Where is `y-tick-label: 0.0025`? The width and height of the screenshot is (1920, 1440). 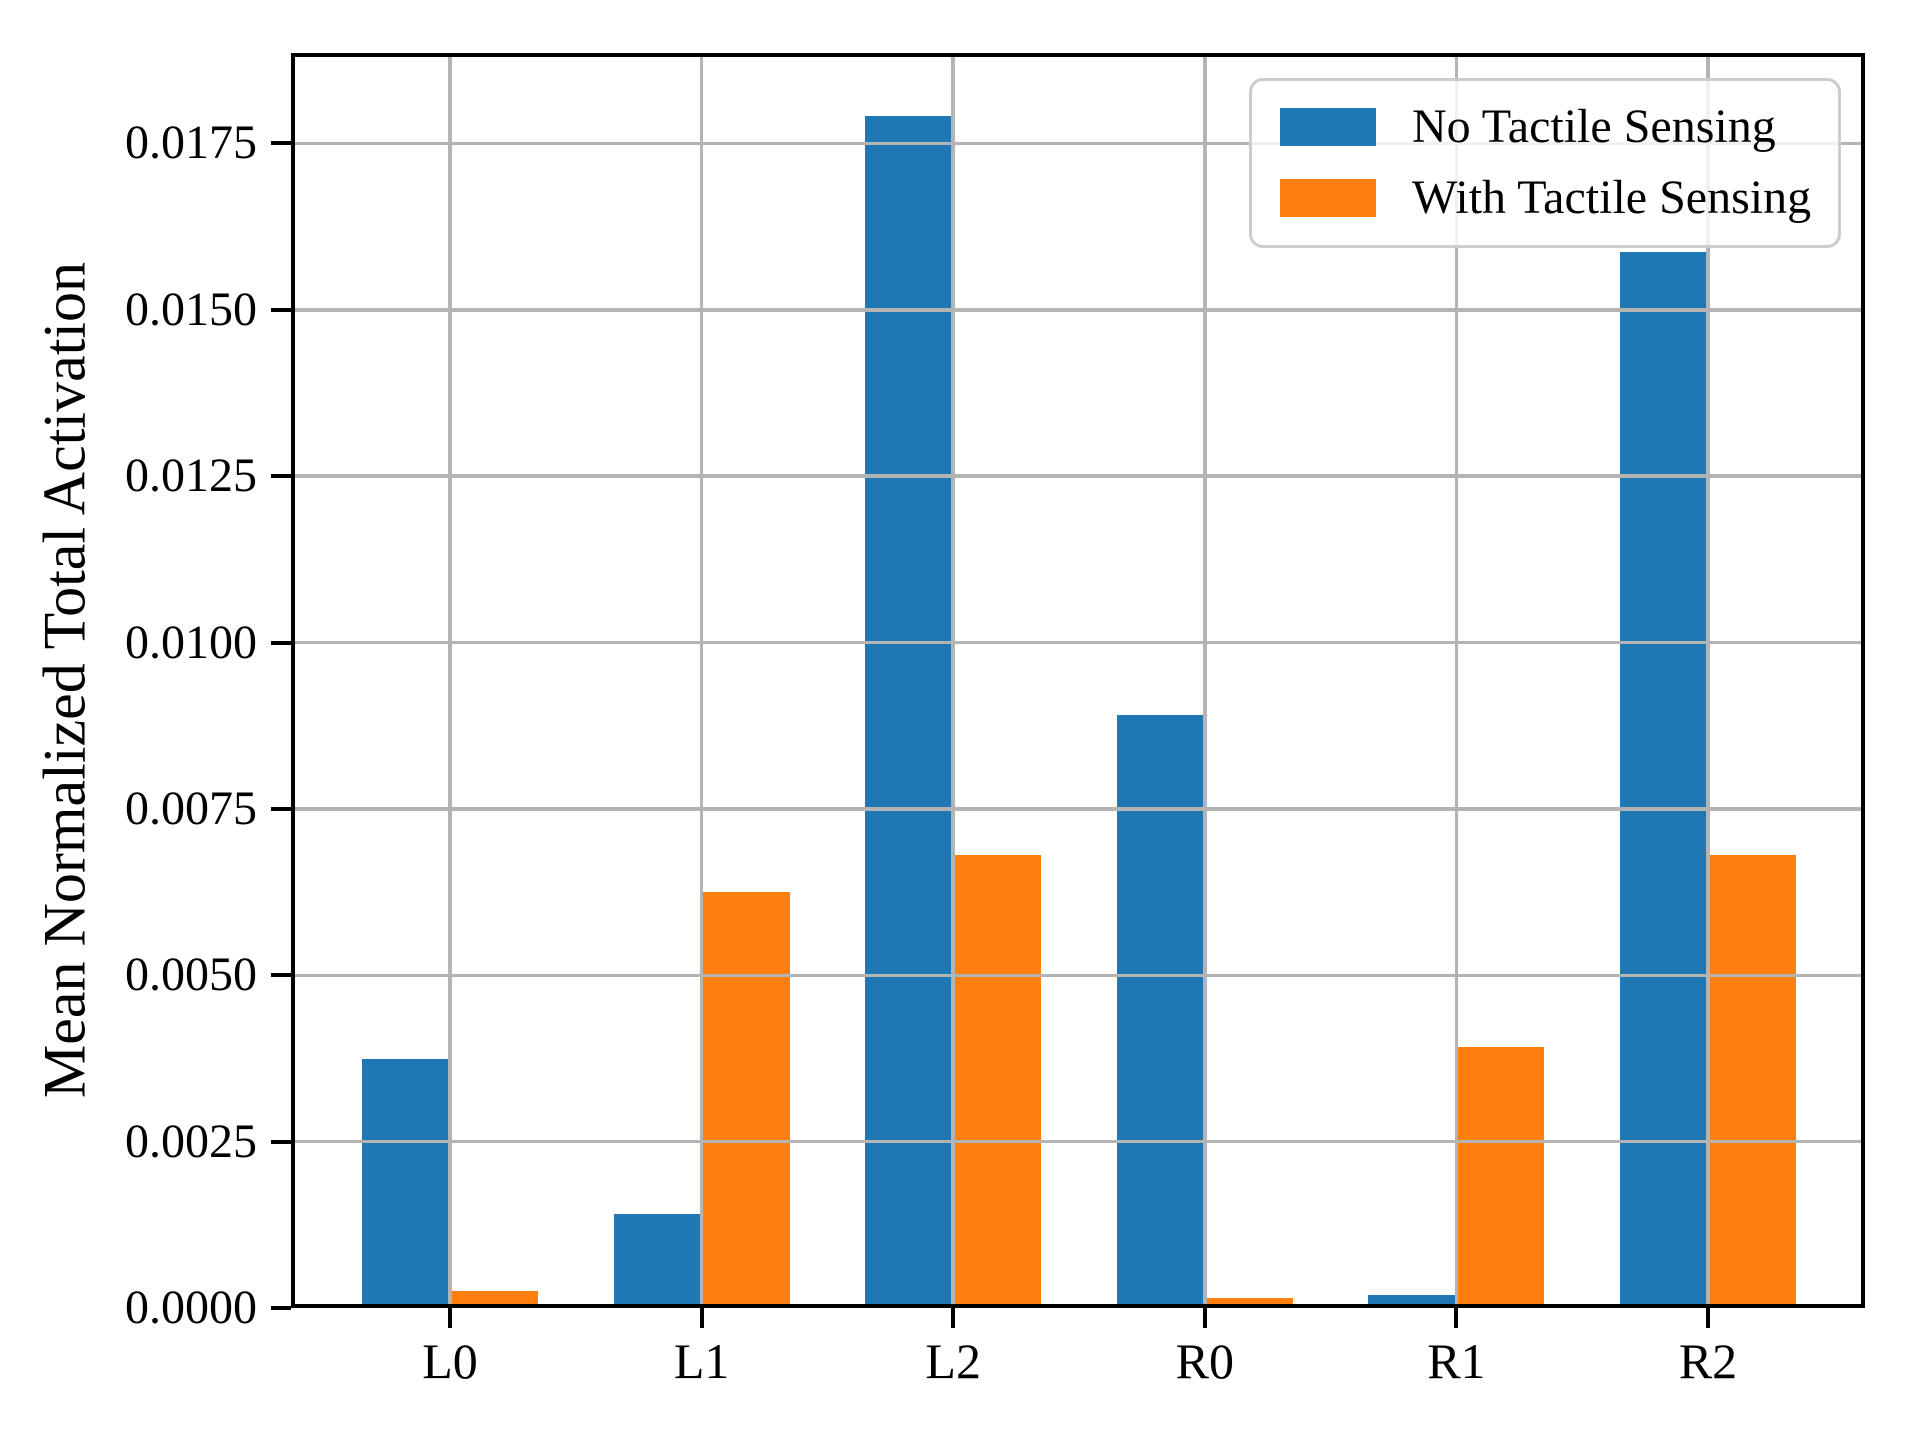 y-tick-label: 0.0025 is located at coordinates (191, 1141).